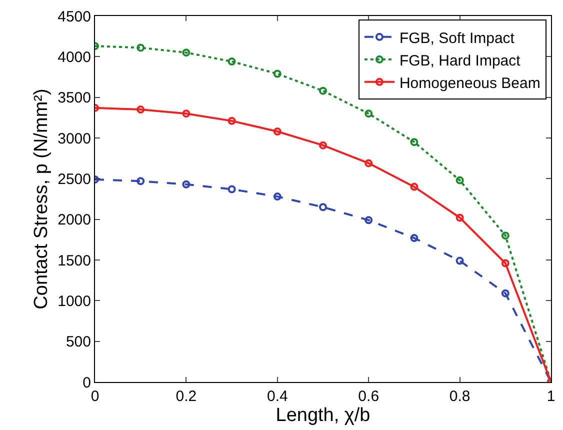 The image size is (563, 430). What do you see at coordinates (460, 61) in the screenshot?
I see `legend-label: FGB, Hard Impact` at bounding box center [460, 61].